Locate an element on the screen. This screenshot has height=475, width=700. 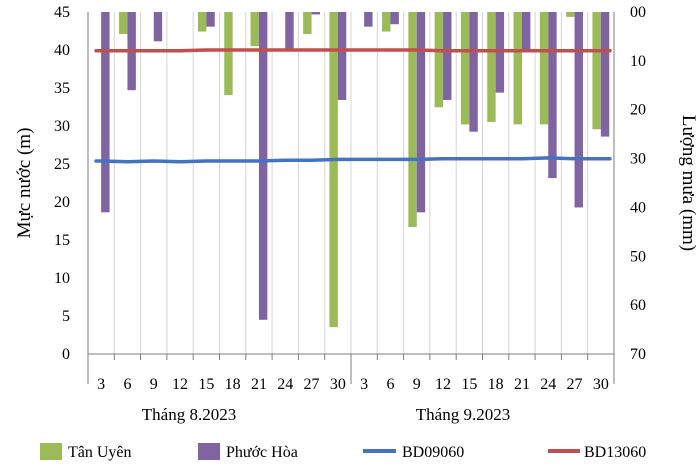
right-tick-label: 00 is located at coordinates (638, 12).